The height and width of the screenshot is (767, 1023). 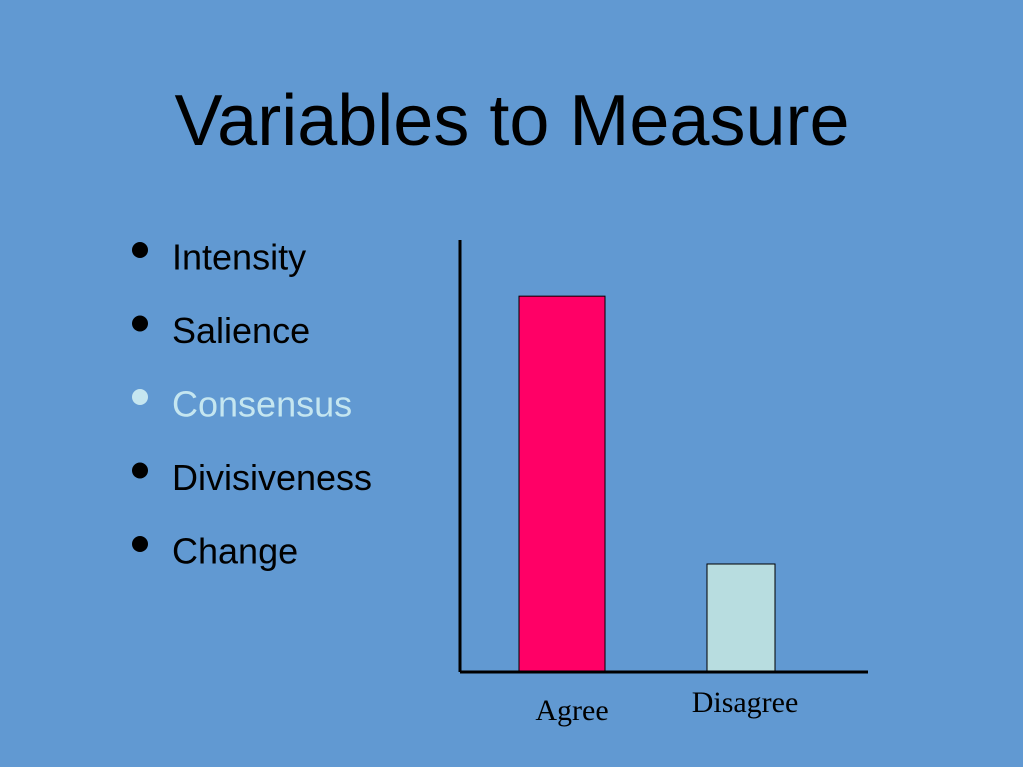 I want to click on bullet-item: Salience, so click(x=221, y=330).